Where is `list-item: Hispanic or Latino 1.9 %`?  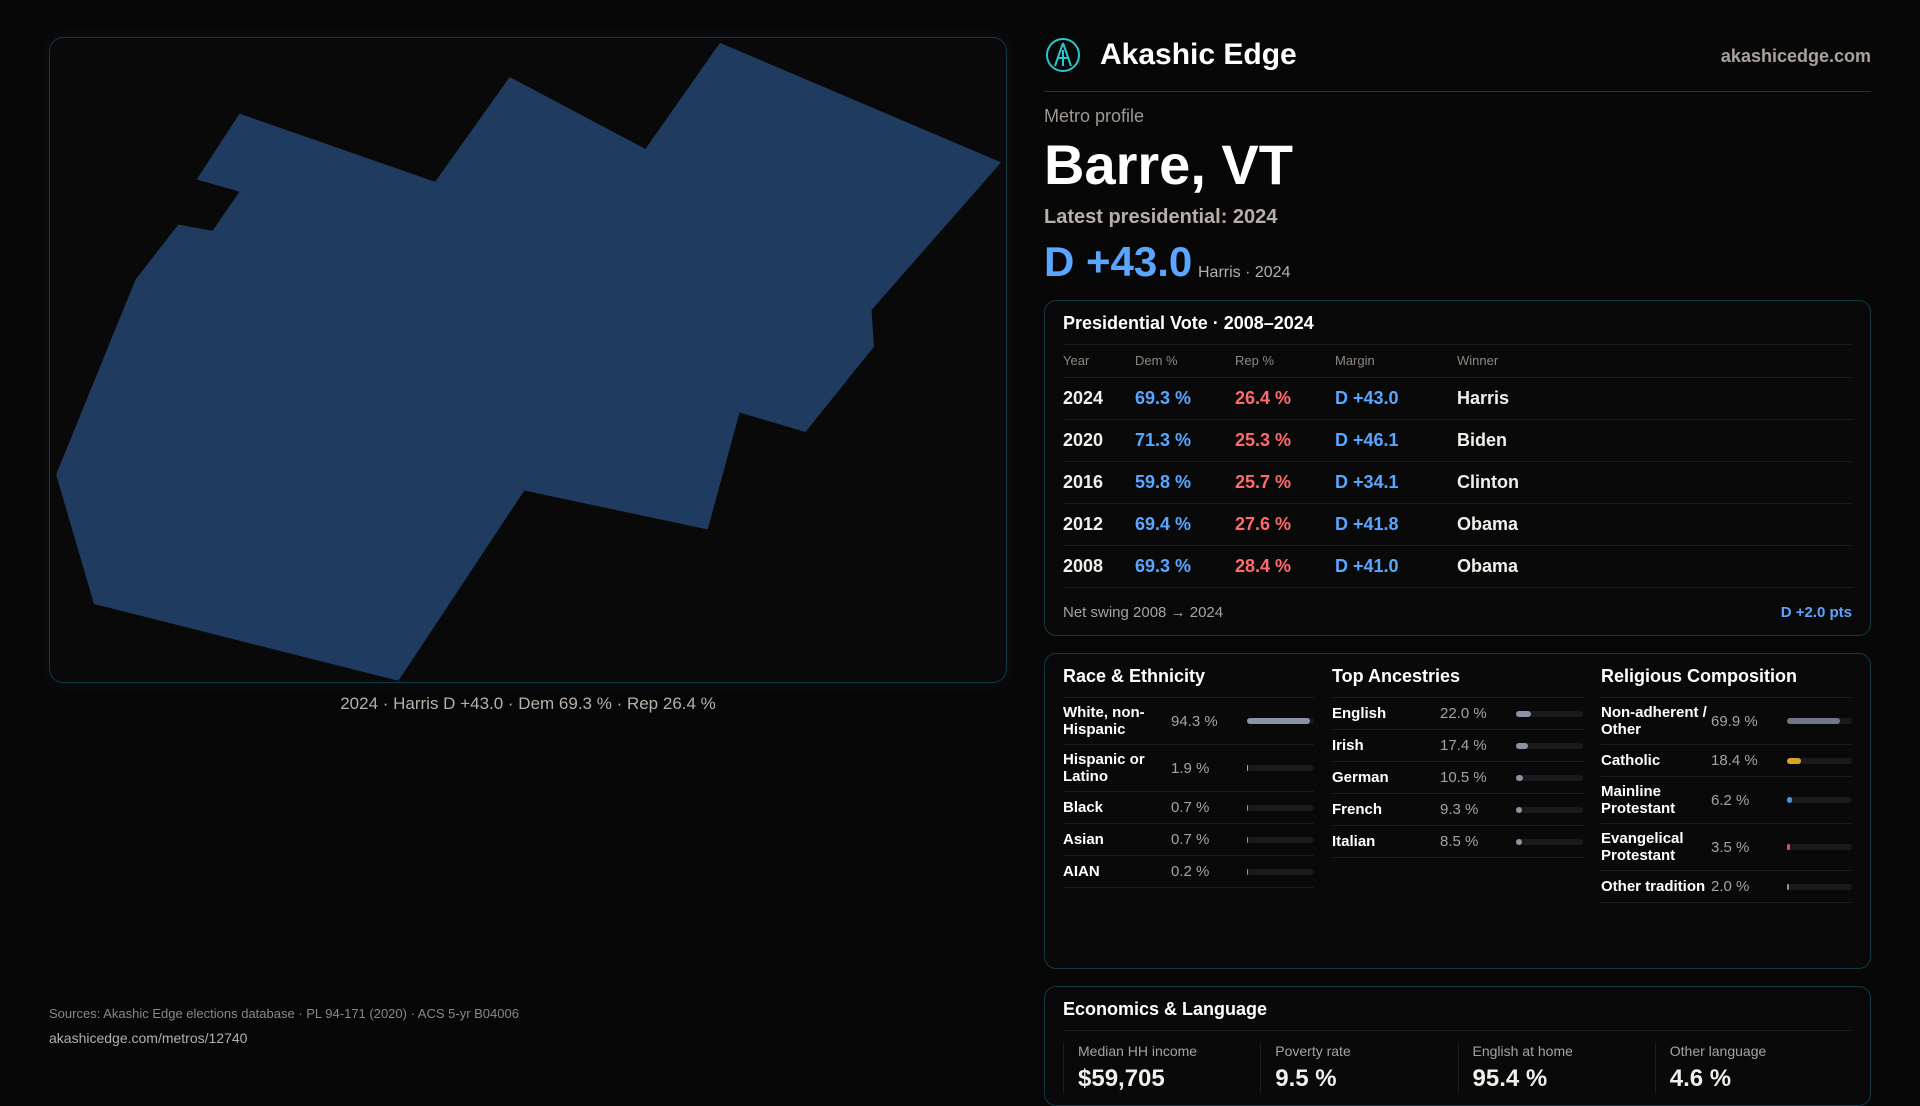 list-item: Hispanic or Latino 1.9 % is located at coordinates (1188, 768).